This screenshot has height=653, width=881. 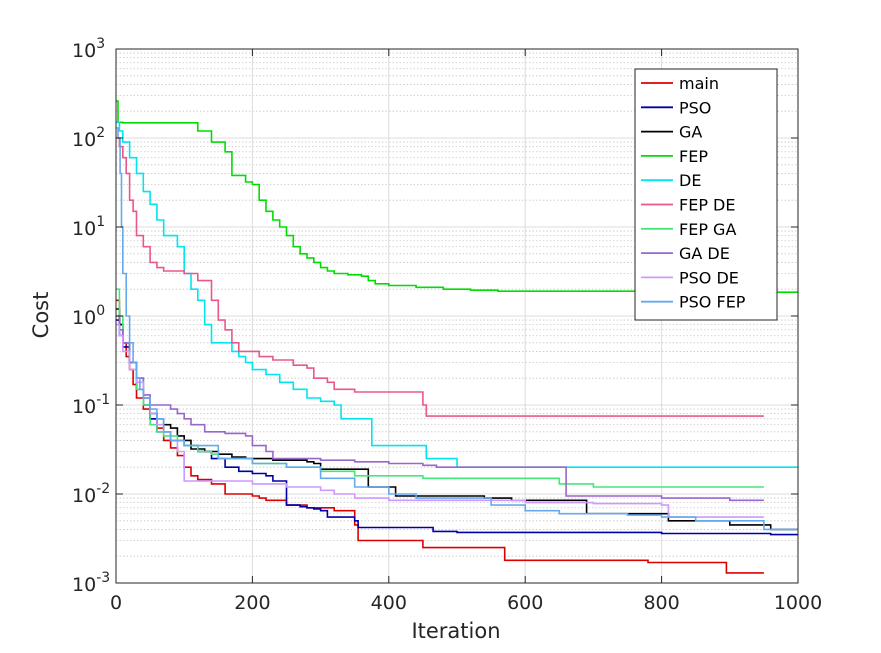 I want to click on y-tick-label: 10⁰, so click(x=88, y=316).